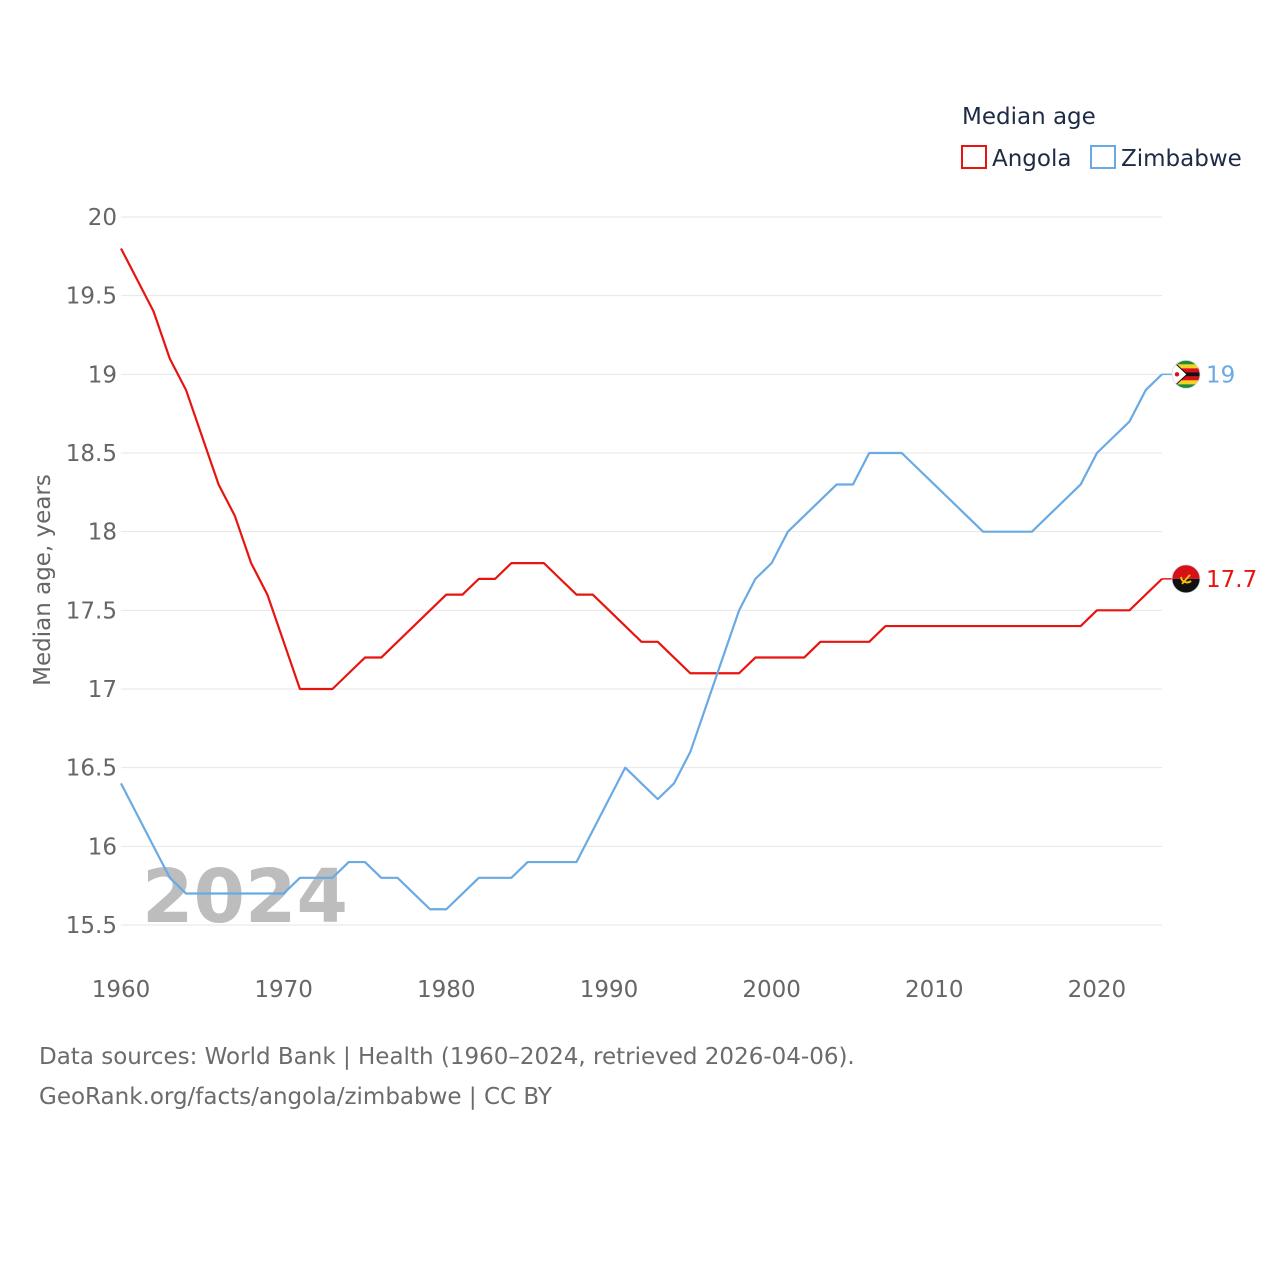  What do you see at coordinates (91, 297) in the screenshot?
I see `y-tick-label: 19.5` at bounding box center [91, 297].